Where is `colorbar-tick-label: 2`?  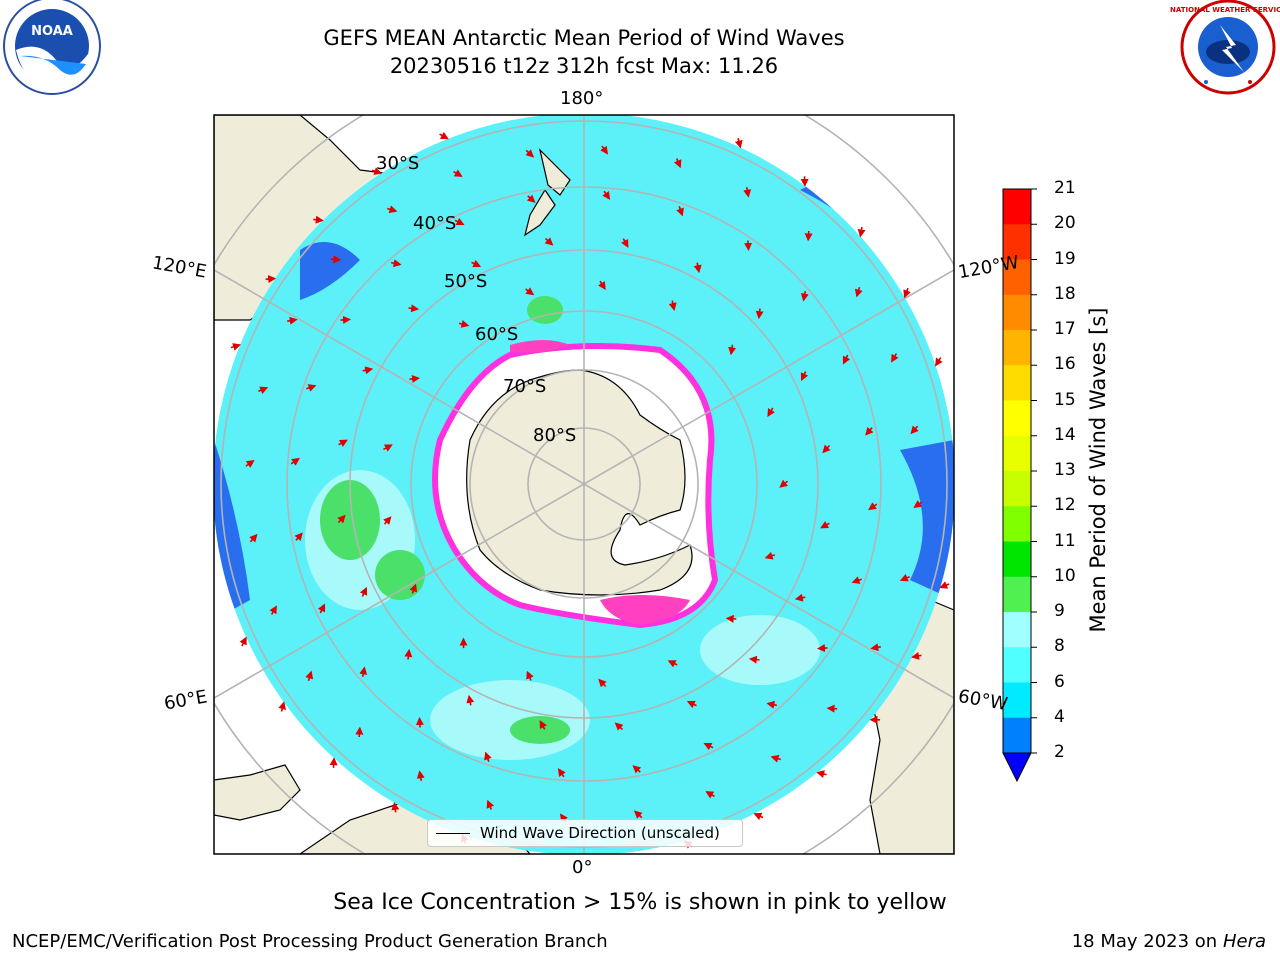
colorbar-tick-label: 2 is located at coordinates (1059, 752).